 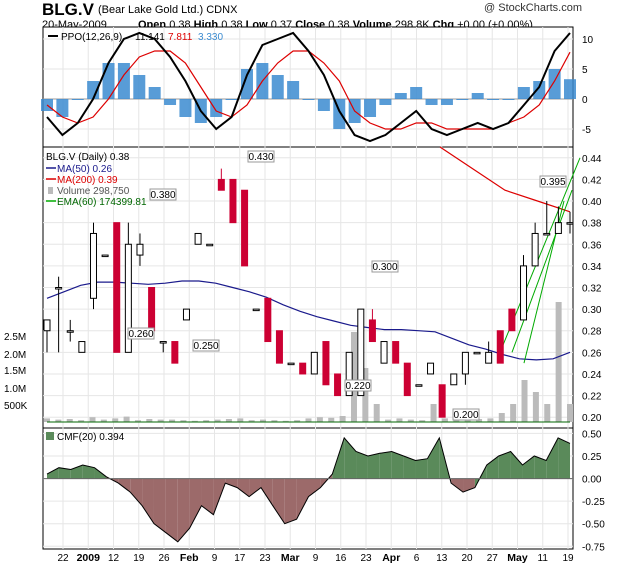 I want to click on x-tick-label: Apr, so click(x=391, y=558).